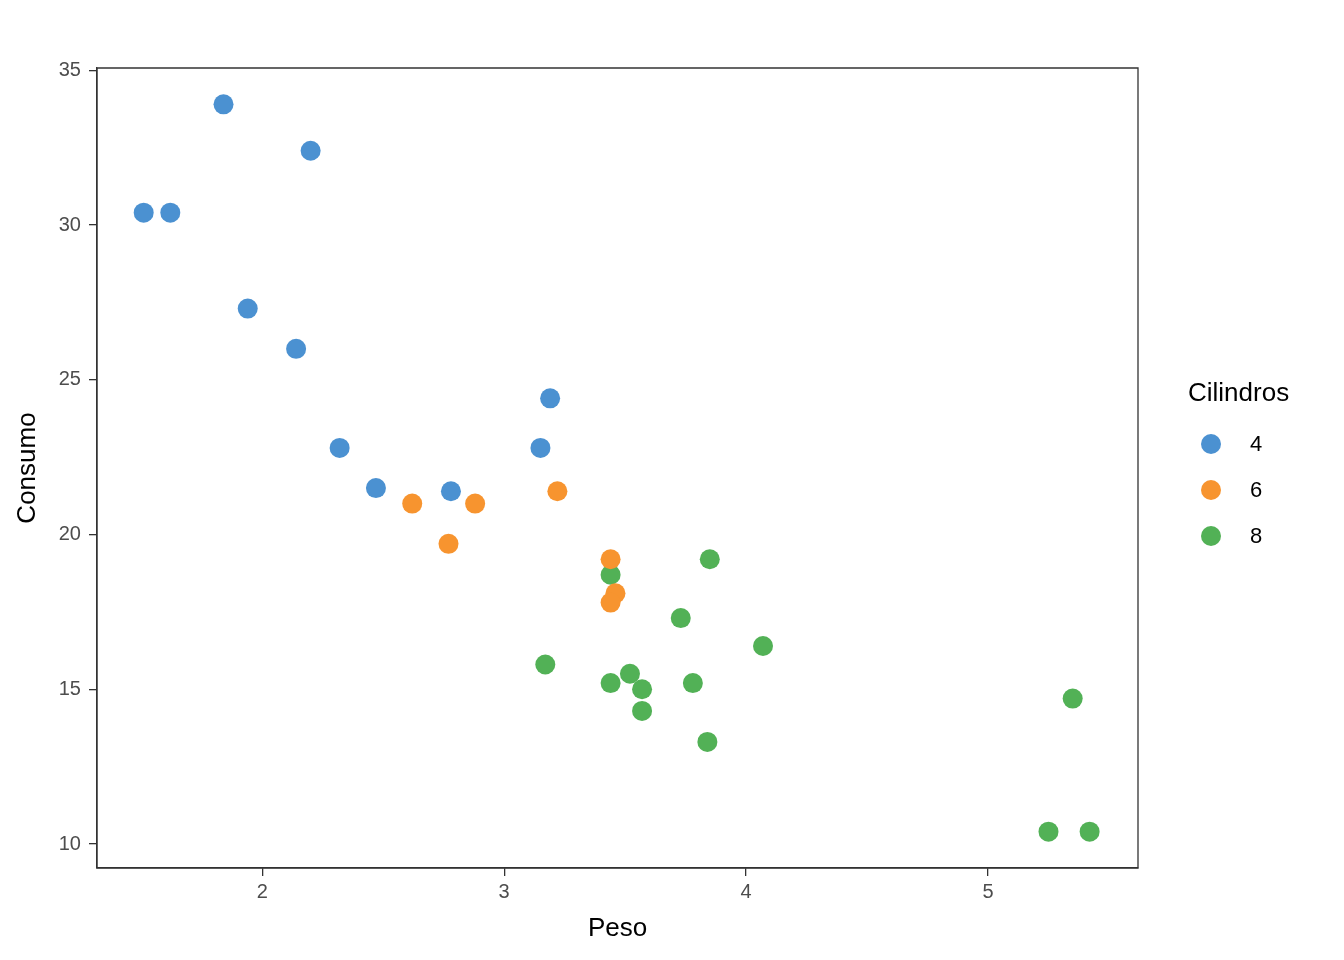 This screenshot has height=960, width=1344. What do you see at coordinates (69, 533) in the screenshot?
I see `y-tick-label: 20` at bounding box center [69, 533].